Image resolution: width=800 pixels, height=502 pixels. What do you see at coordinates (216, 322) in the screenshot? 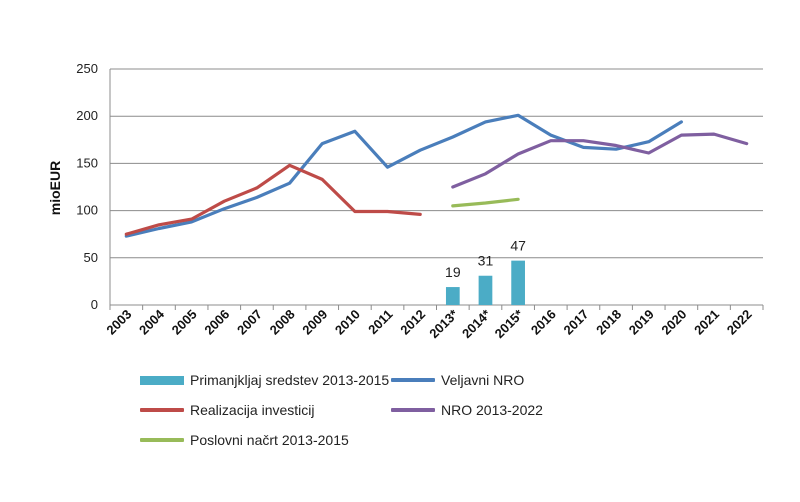
I see `x-tick-label: 2006` at bounding box center [216, 322].